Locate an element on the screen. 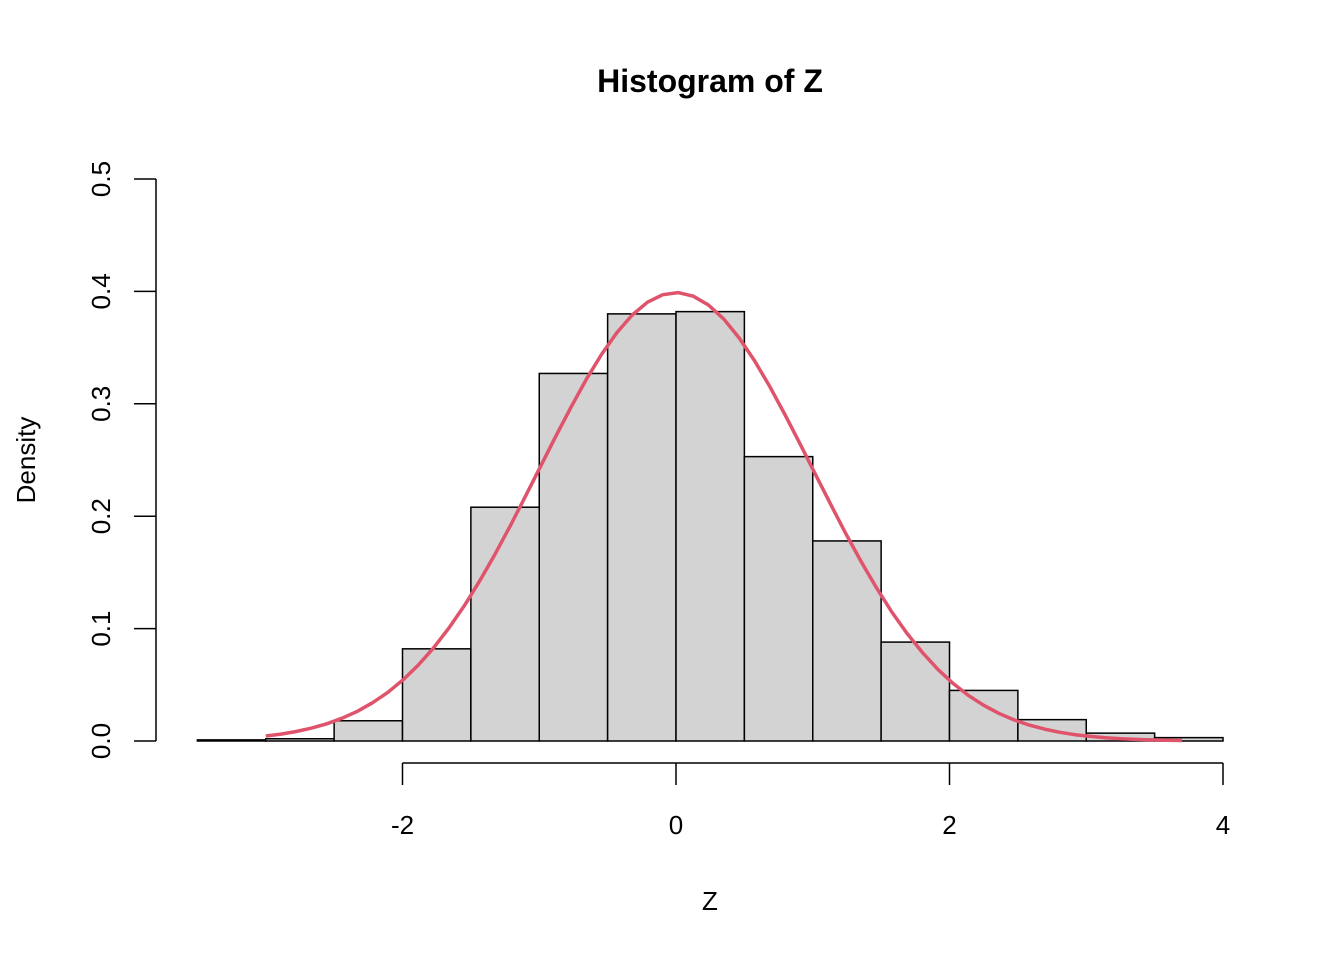 The width and height of the screenshot is (1344, 960). x-tick-label: -2 is located at coordinates (402, 825).